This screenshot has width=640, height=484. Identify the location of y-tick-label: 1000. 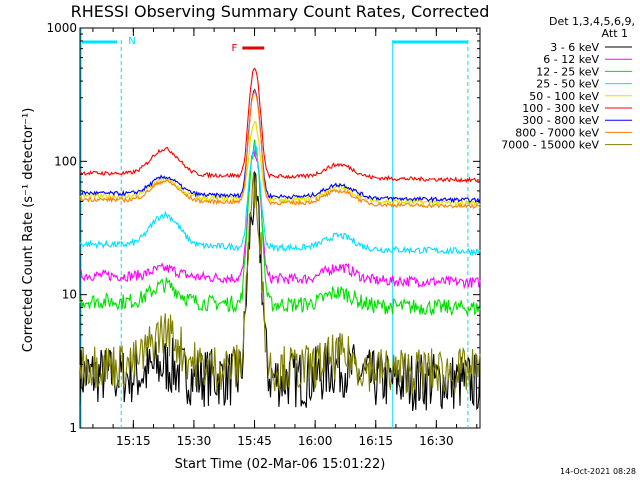
(61, 28).